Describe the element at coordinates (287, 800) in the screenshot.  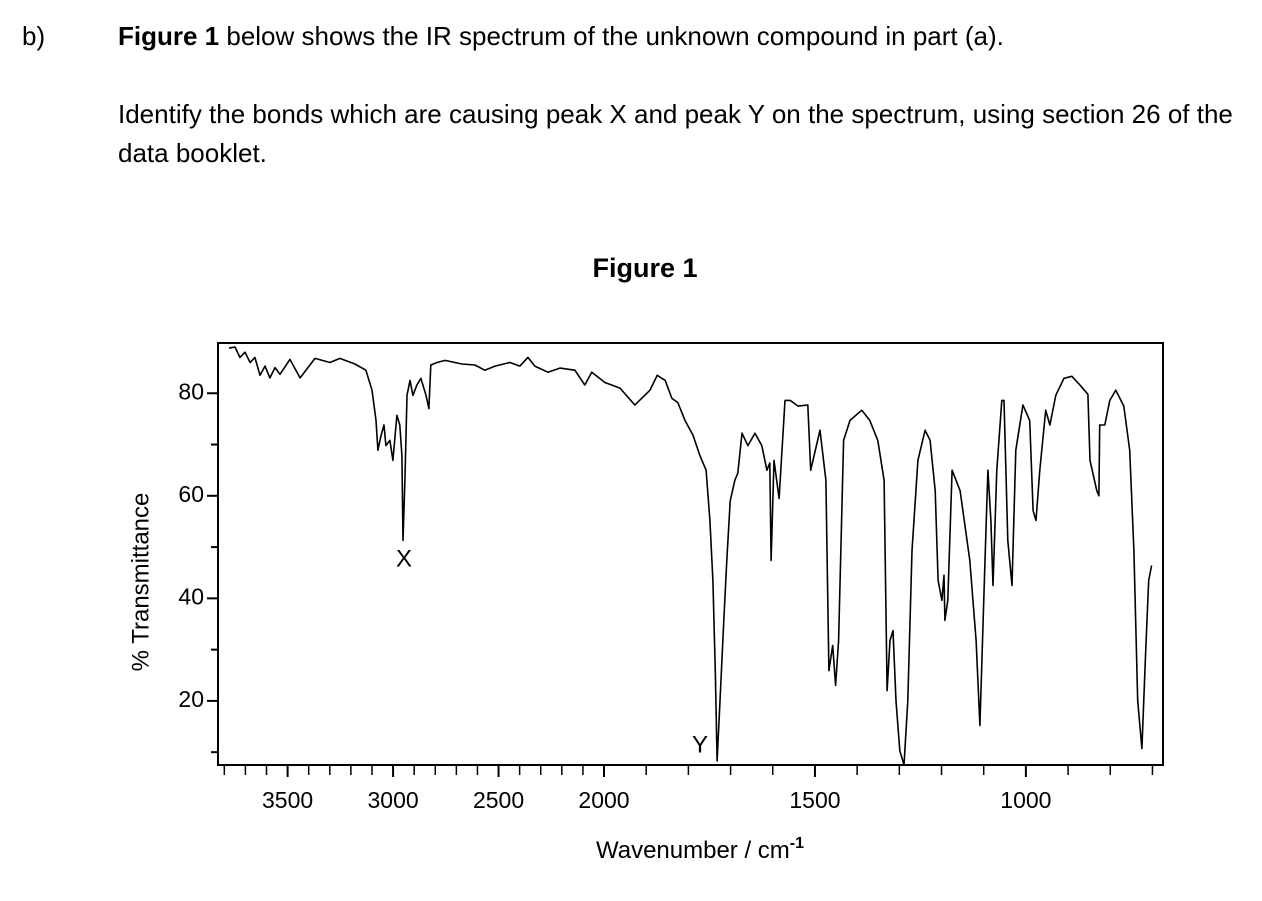
I see `x-tick-label: 3500` at that location.